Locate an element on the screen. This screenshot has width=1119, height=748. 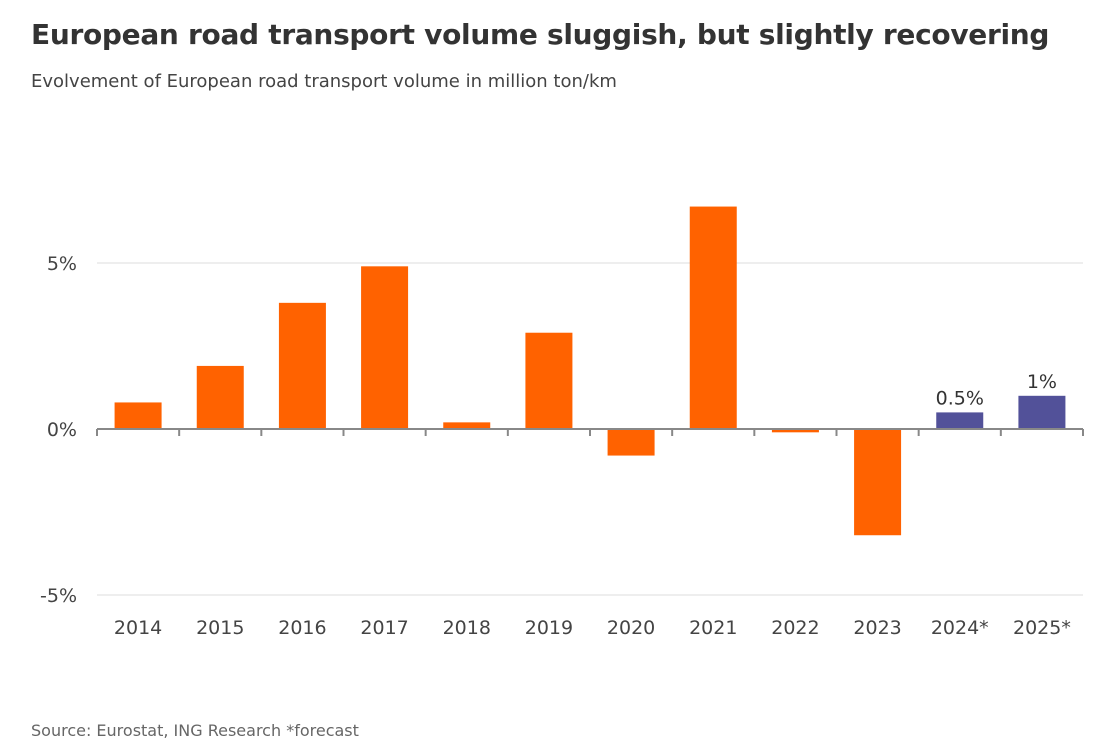
source-note: Source: Eurostat, ING Research *forecast is located at coordinates (195, 730).